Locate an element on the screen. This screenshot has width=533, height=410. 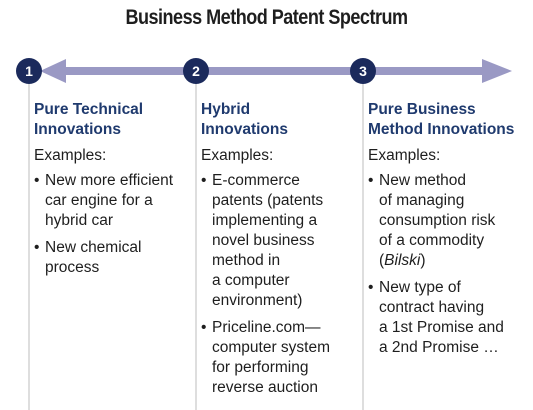
step-3-marker: 3 is located at coordinates (363, 71).